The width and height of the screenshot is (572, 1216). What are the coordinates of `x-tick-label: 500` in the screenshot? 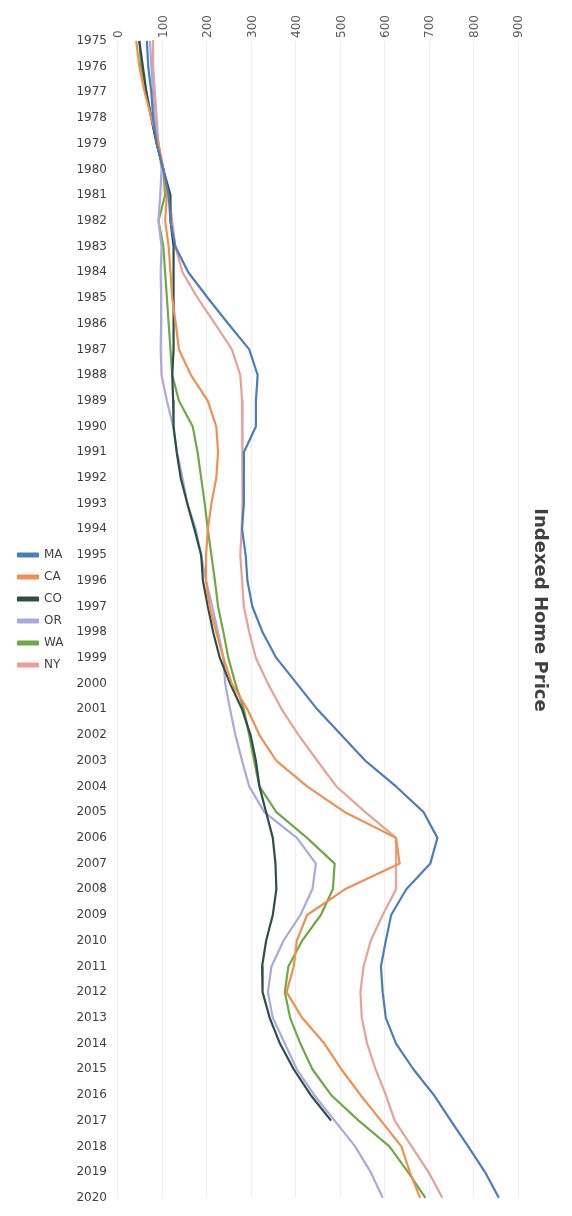 It's located at (340, 26).